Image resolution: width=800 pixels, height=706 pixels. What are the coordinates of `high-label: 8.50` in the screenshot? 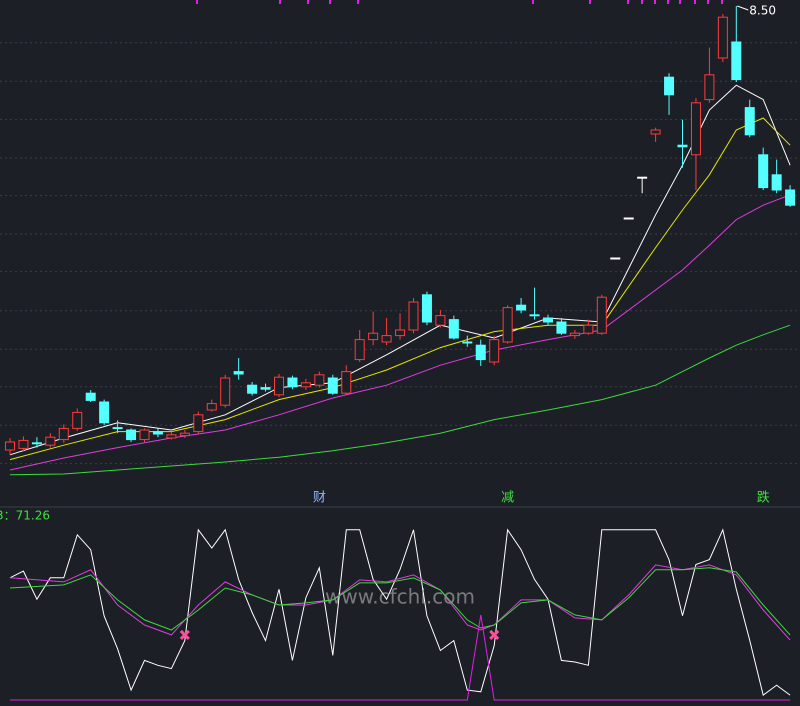 It's located at (762, 11).